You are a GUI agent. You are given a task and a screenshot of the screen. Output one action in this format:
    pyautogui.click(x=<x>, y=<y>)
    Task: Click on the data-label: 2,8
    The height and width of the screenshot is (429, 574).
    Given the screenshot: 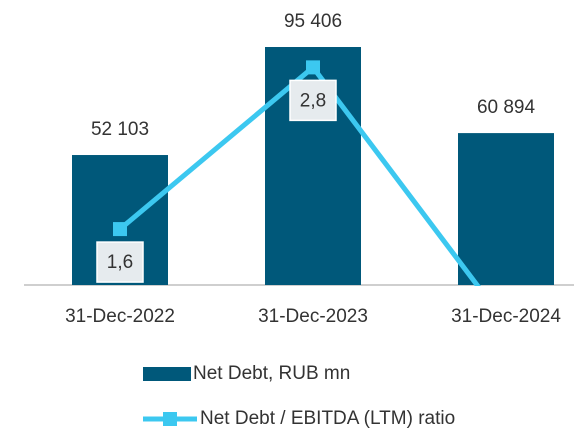 What is the action you would take?
    pyautogui.click(x=313, y=100)
    